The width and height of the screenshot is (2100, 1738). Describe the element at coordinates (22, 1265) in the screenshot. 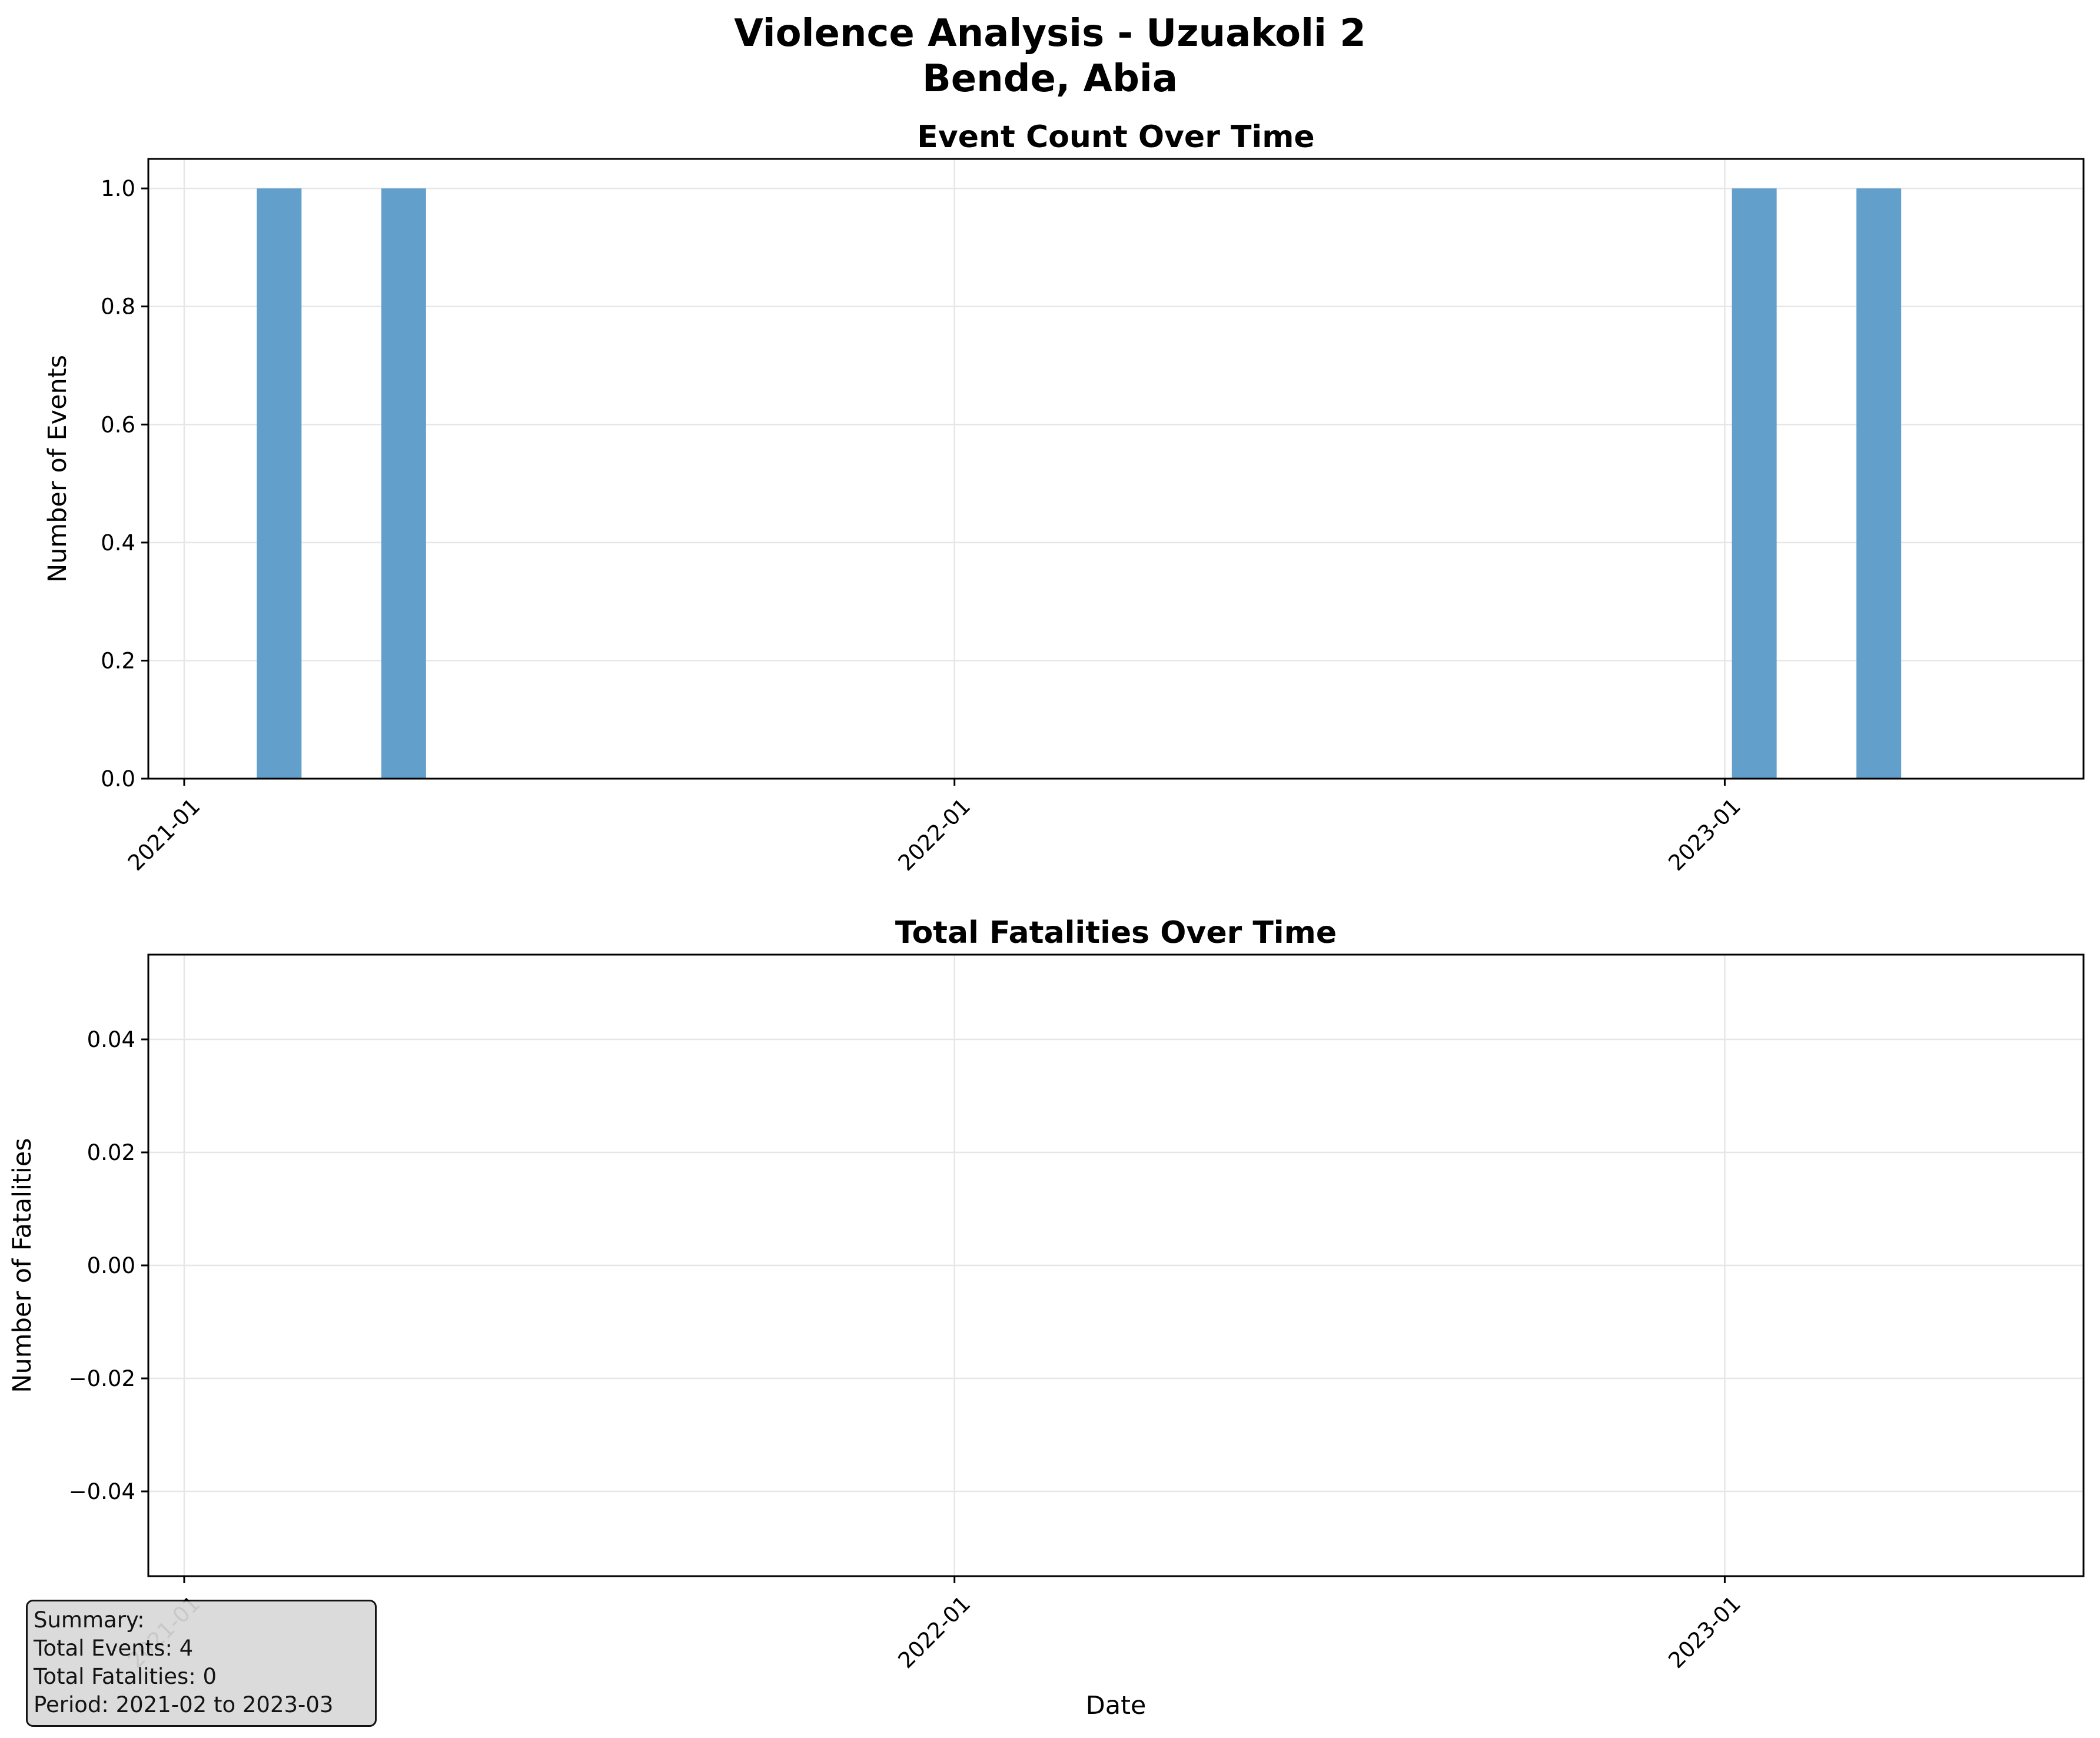

I see `y-axis-label: Number of Fatalities` at that location.